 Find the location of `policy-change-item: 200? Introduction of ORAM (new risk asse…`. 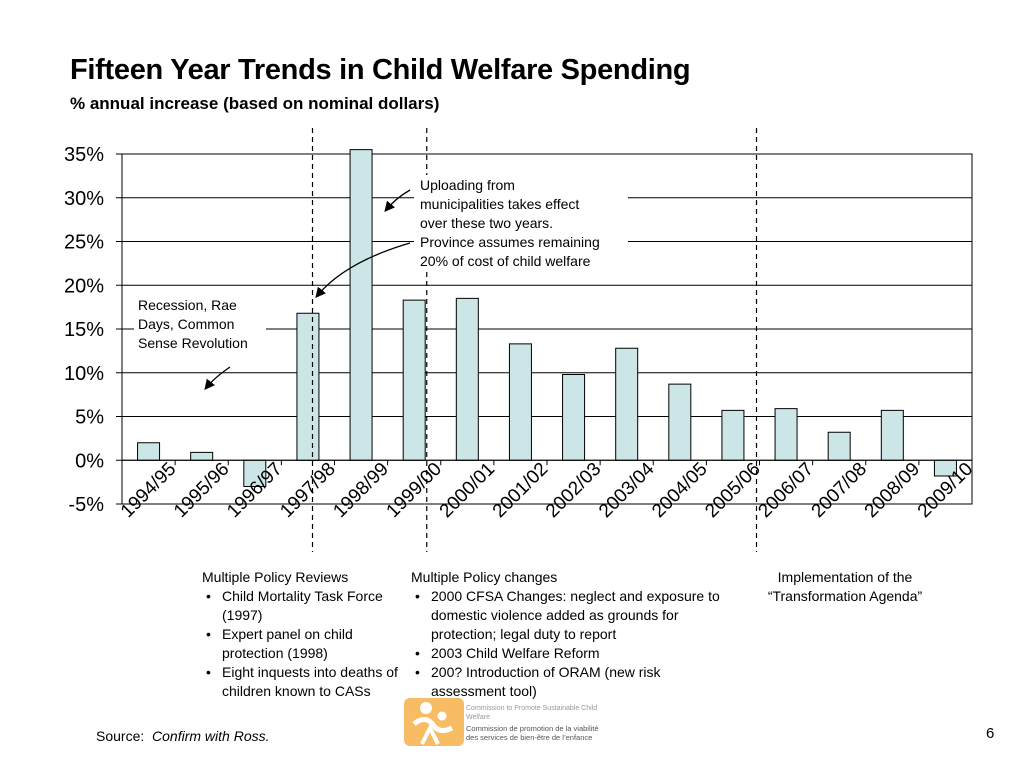

policy-change-item: 200? Introduction of ORAM (new risk asse… is located at coordinates (570, 682).